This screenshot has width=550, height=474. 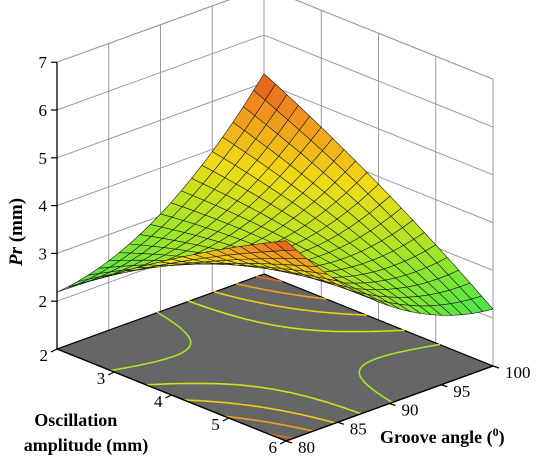 I want to click on y-tick-label: 80, so click(x=306, y=447).